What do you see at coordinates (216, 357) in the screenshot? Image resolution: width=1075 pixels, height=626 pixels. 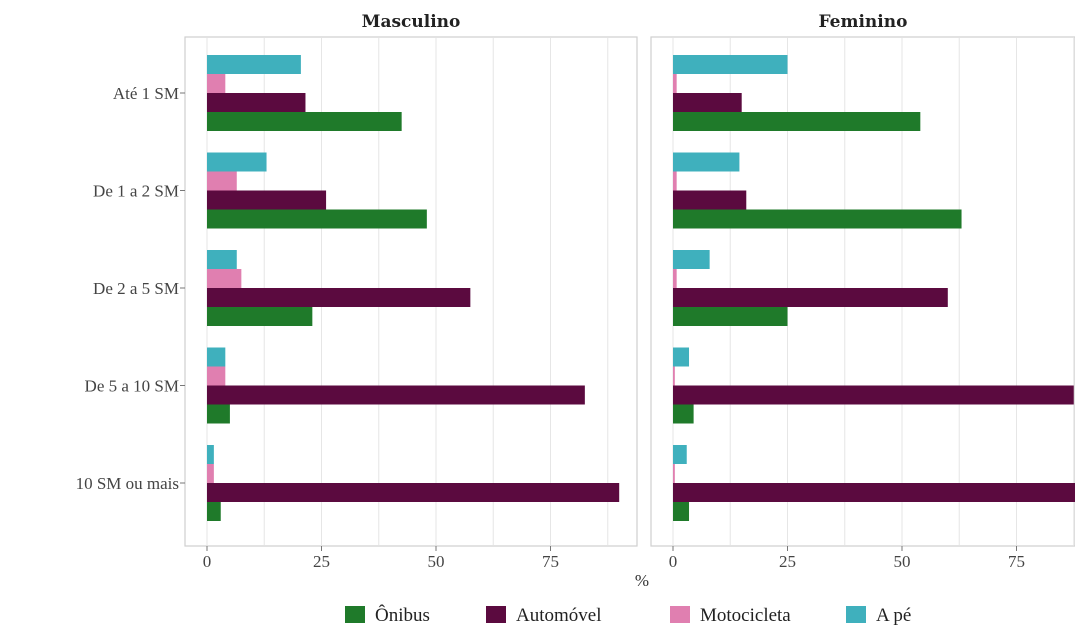 I see `bar-masculino-a-pe-de-5-a-10-sm` at bounding box center [216, 357].